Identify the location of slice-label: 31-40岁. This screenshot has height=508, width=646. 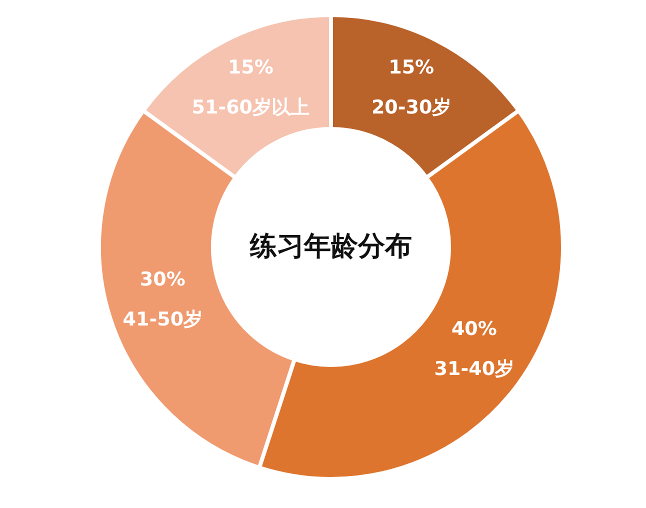
(474, 369).